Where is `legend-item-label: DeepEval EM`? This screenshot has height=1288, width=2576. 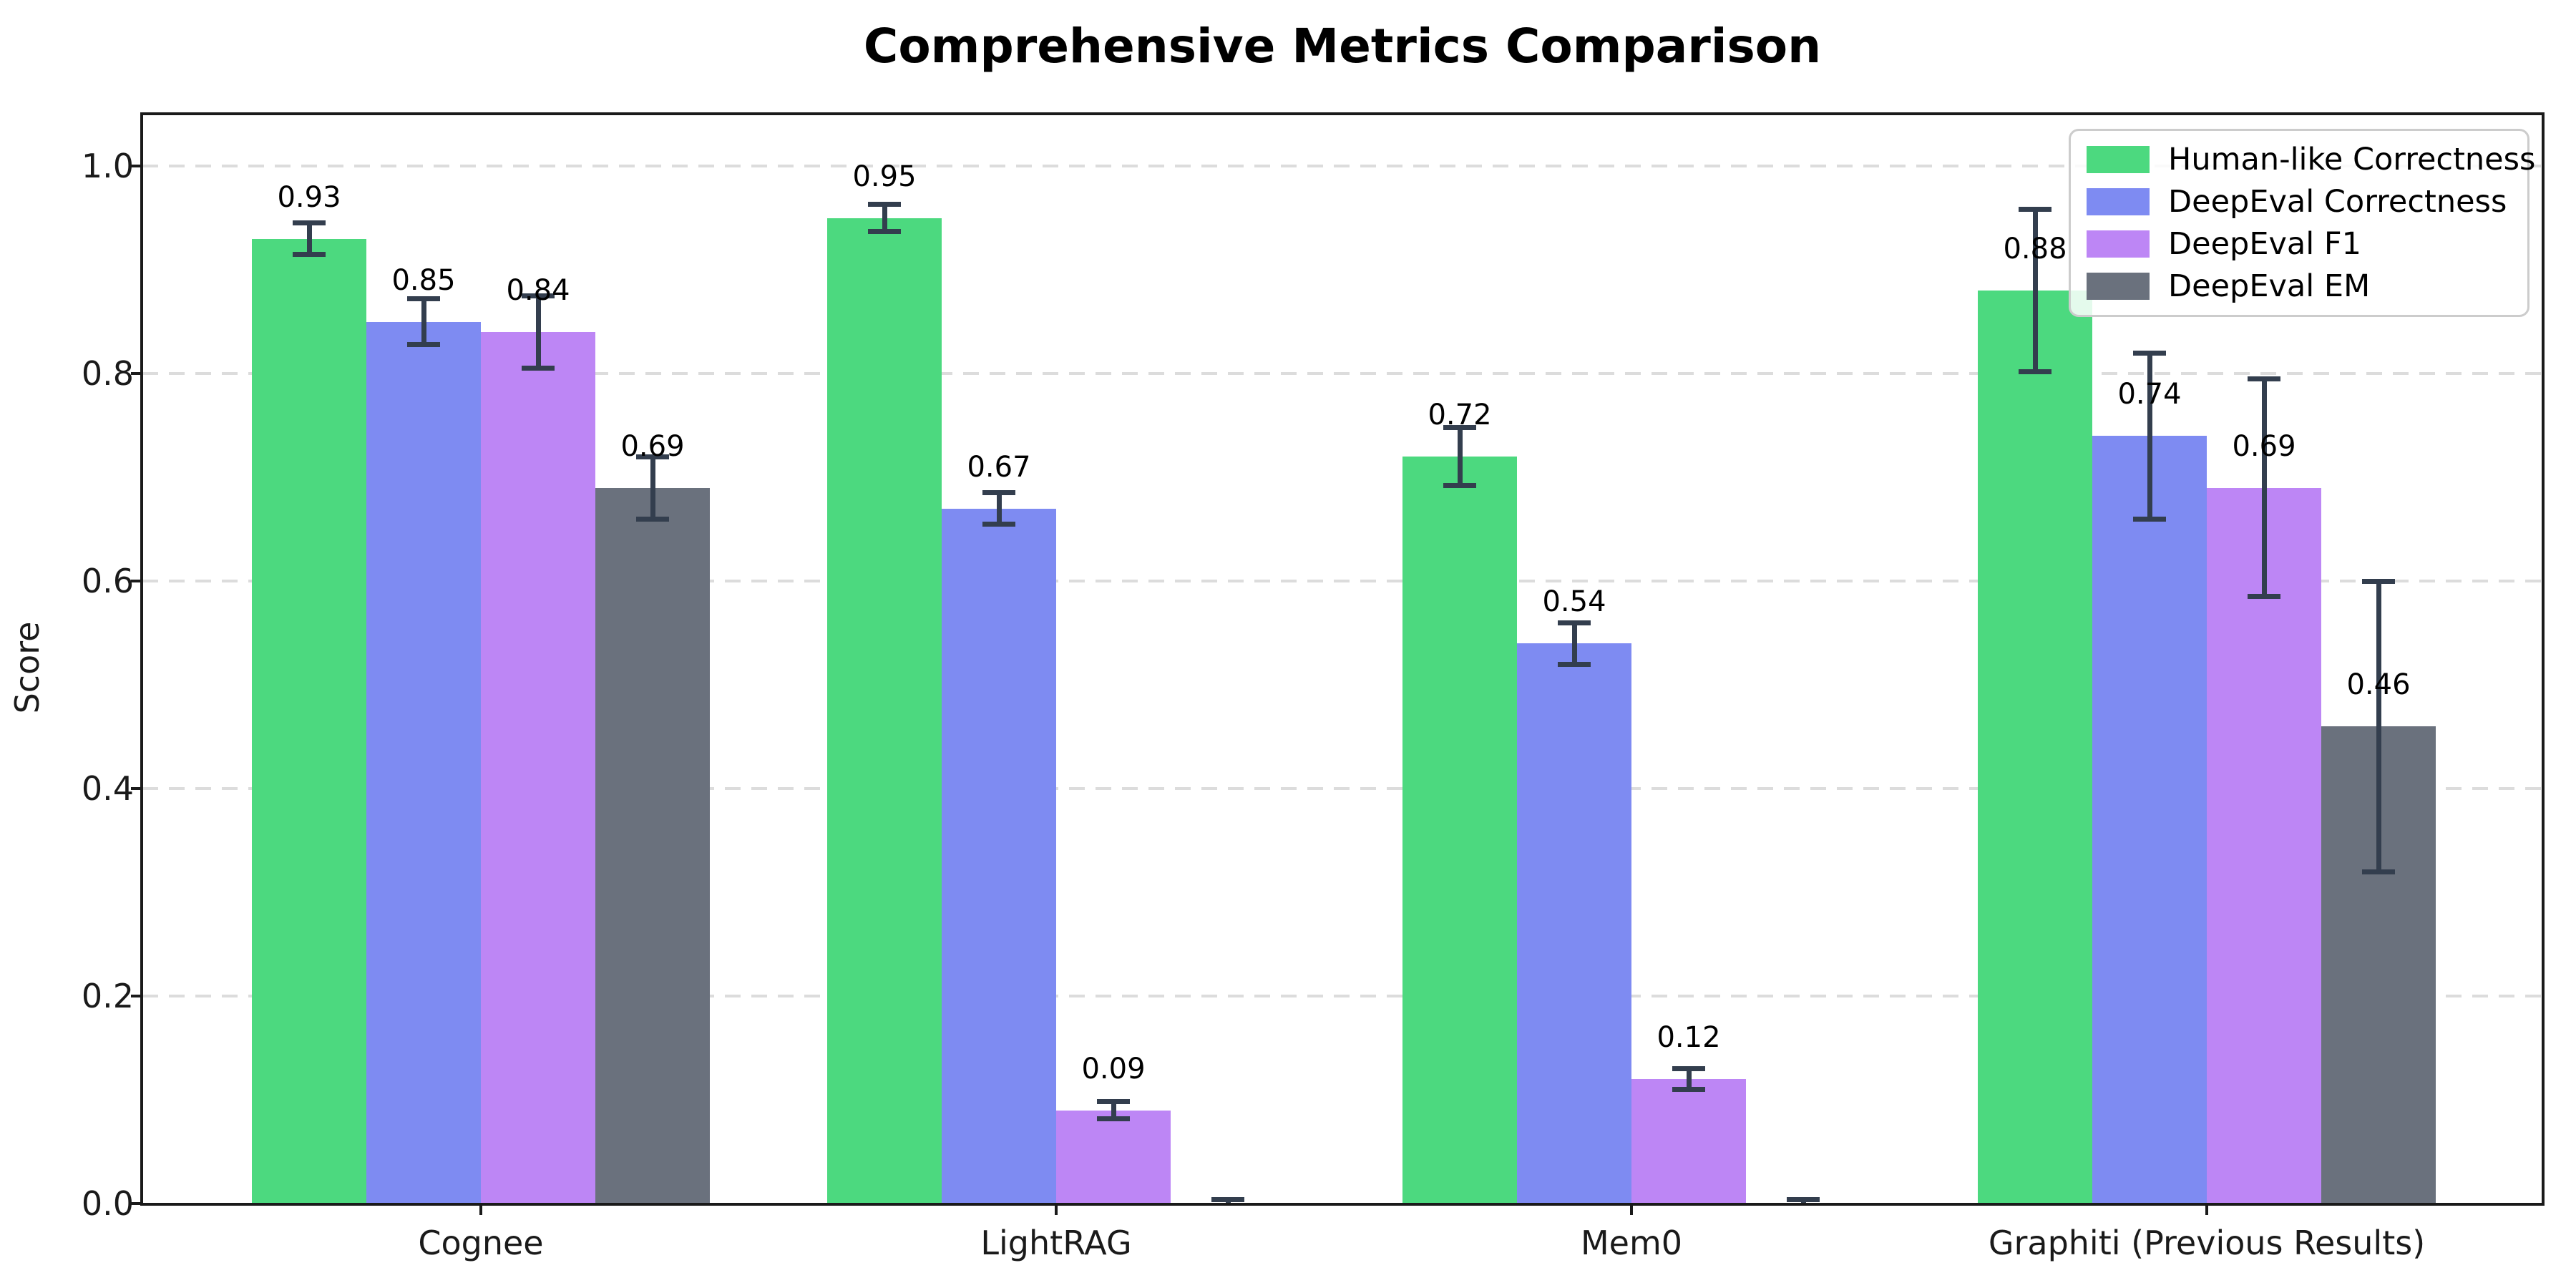 legend-item-label: DeepEval EM is located at coordinates (2269, 286).